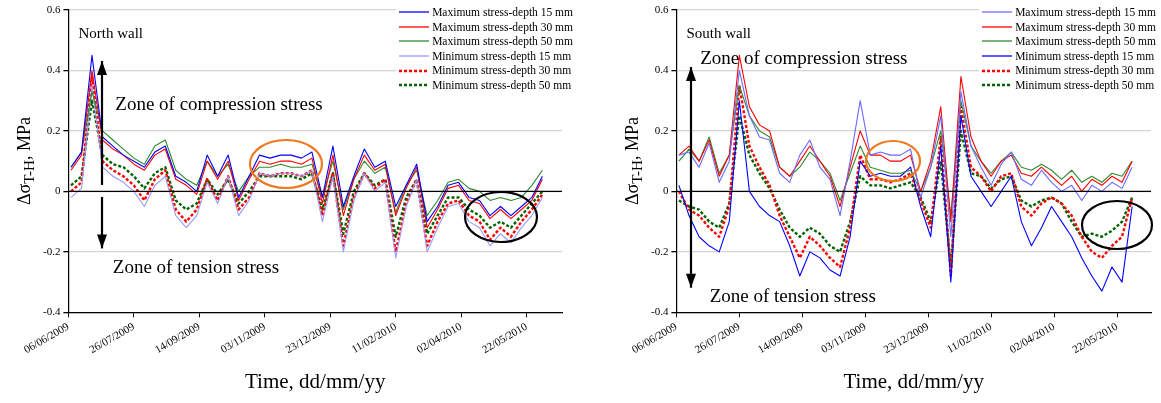  I want to click on text: South wall, so click(719, 33).